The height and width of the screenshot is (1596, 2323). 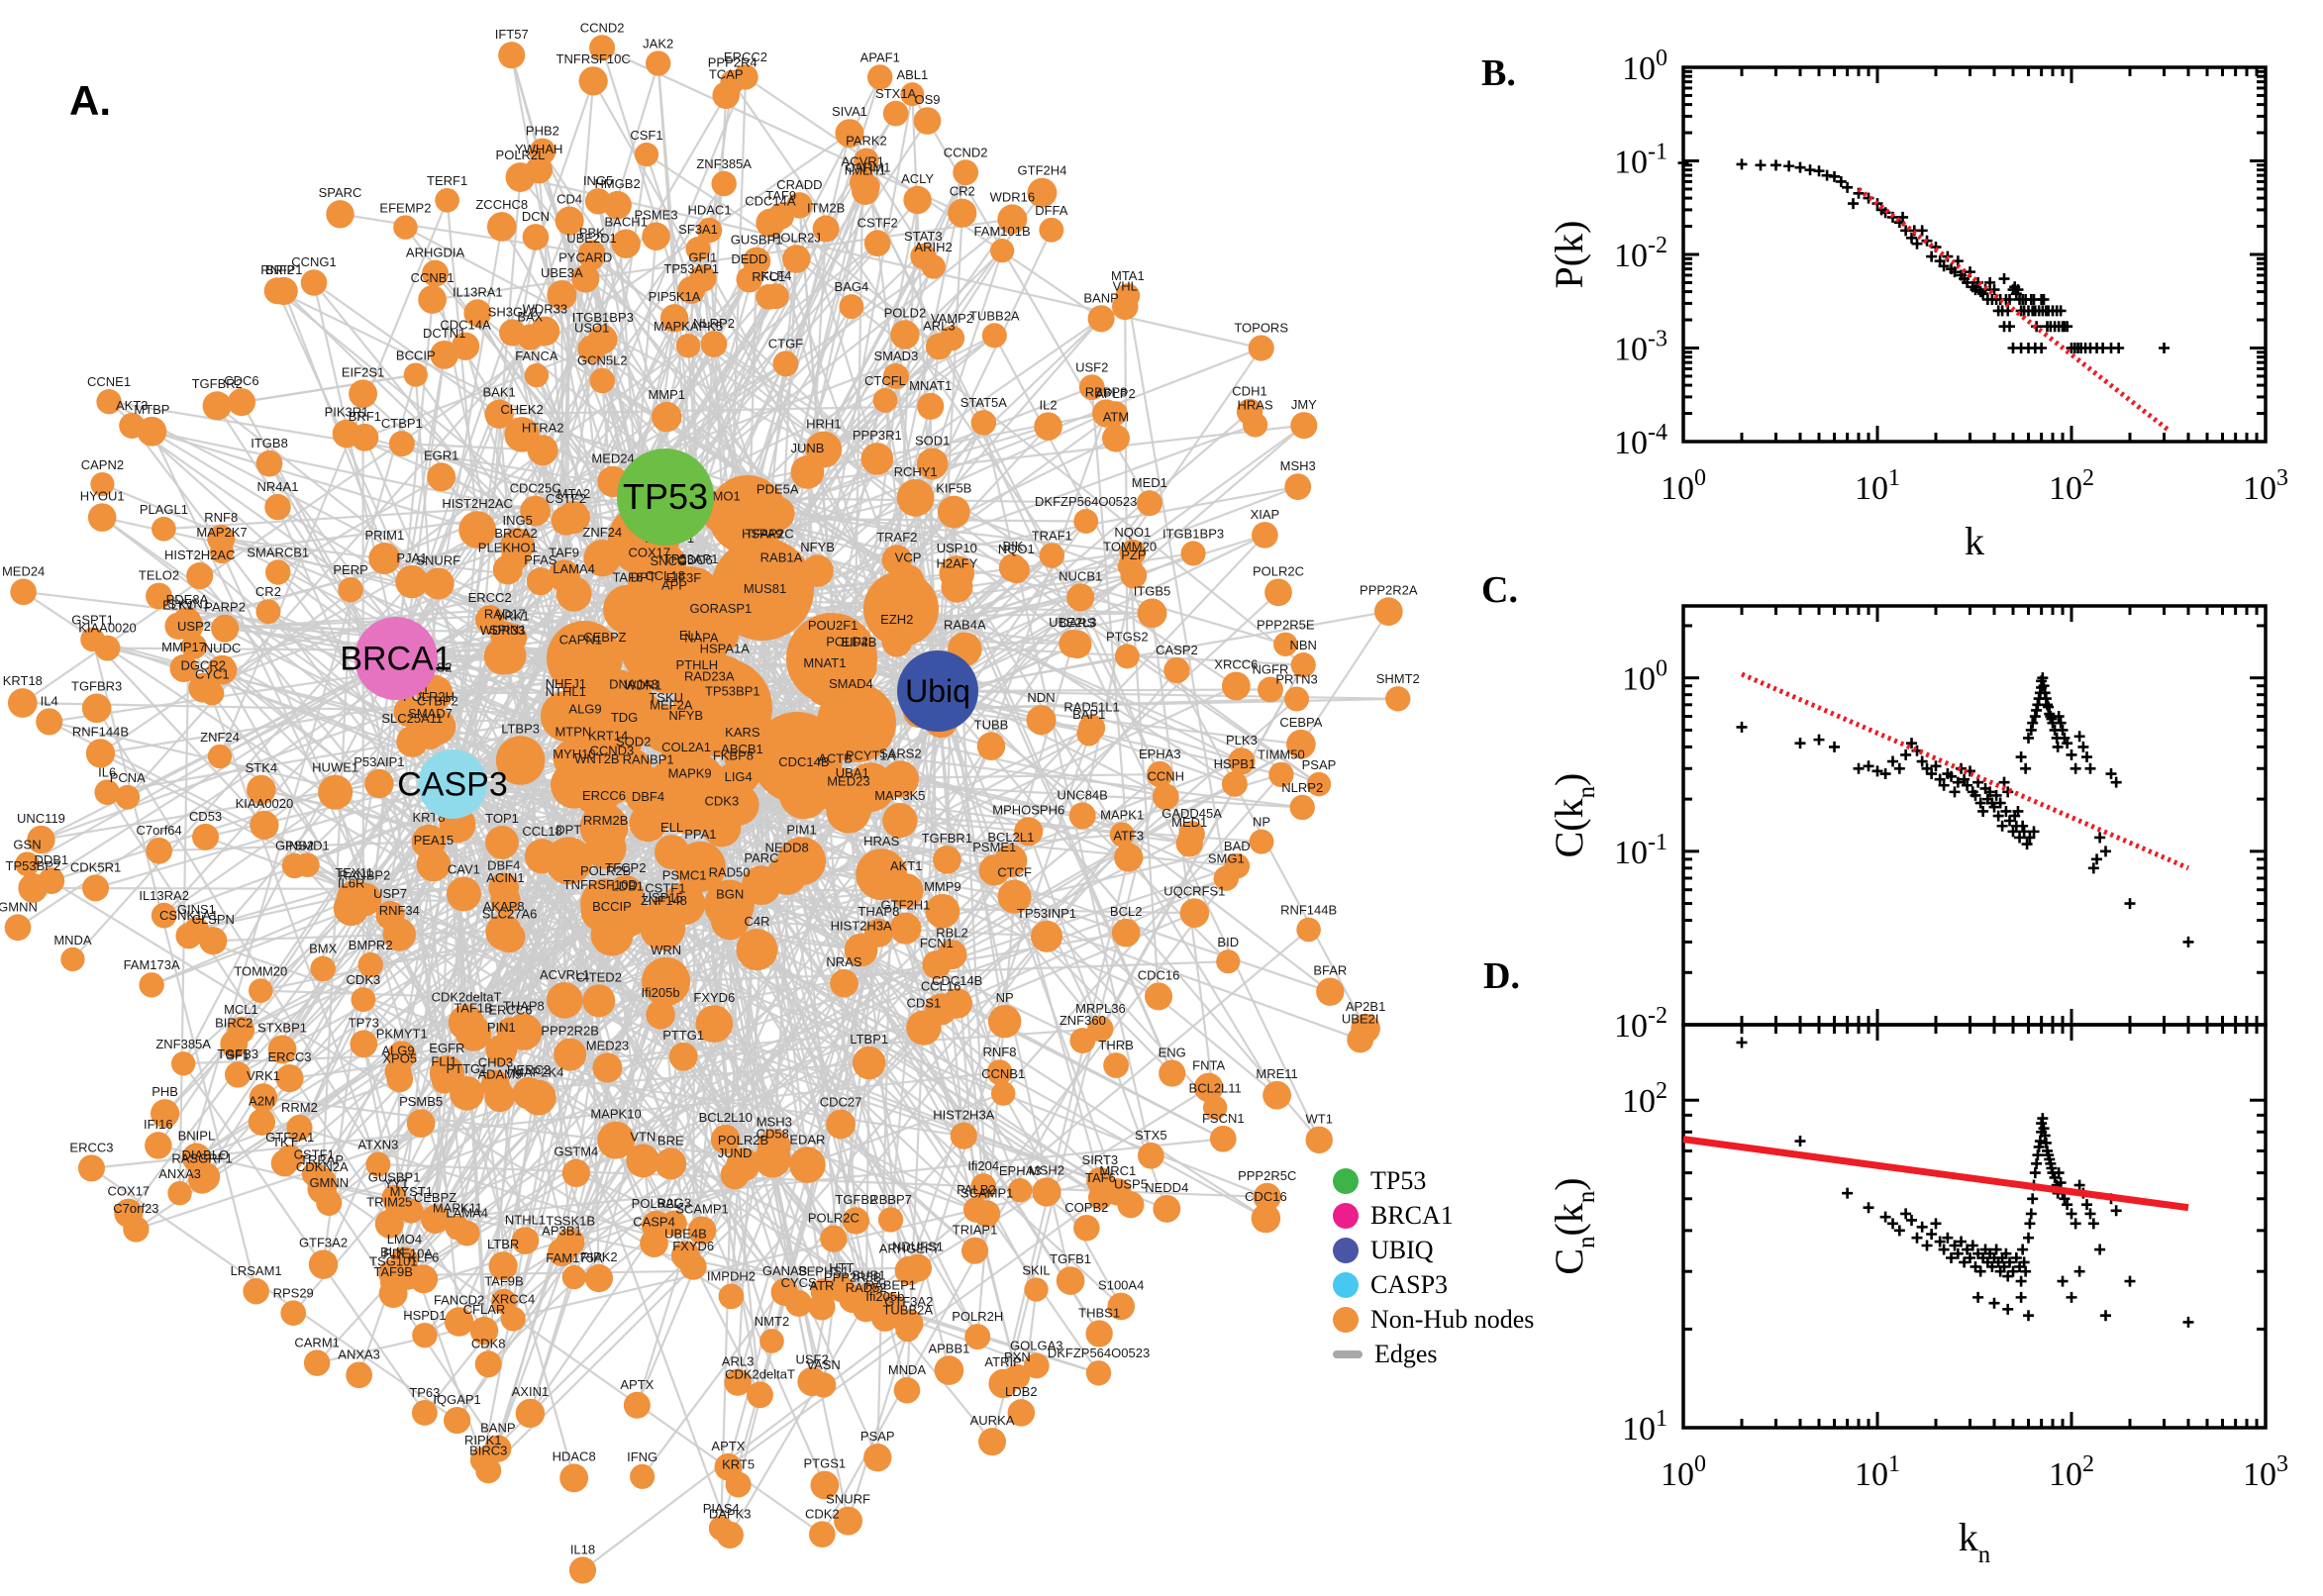 What do you see at coordinates (1193, 533) in the screenshot?
I see `network-node-label: ITGB1BP3` at bounding box center [1193, 533].